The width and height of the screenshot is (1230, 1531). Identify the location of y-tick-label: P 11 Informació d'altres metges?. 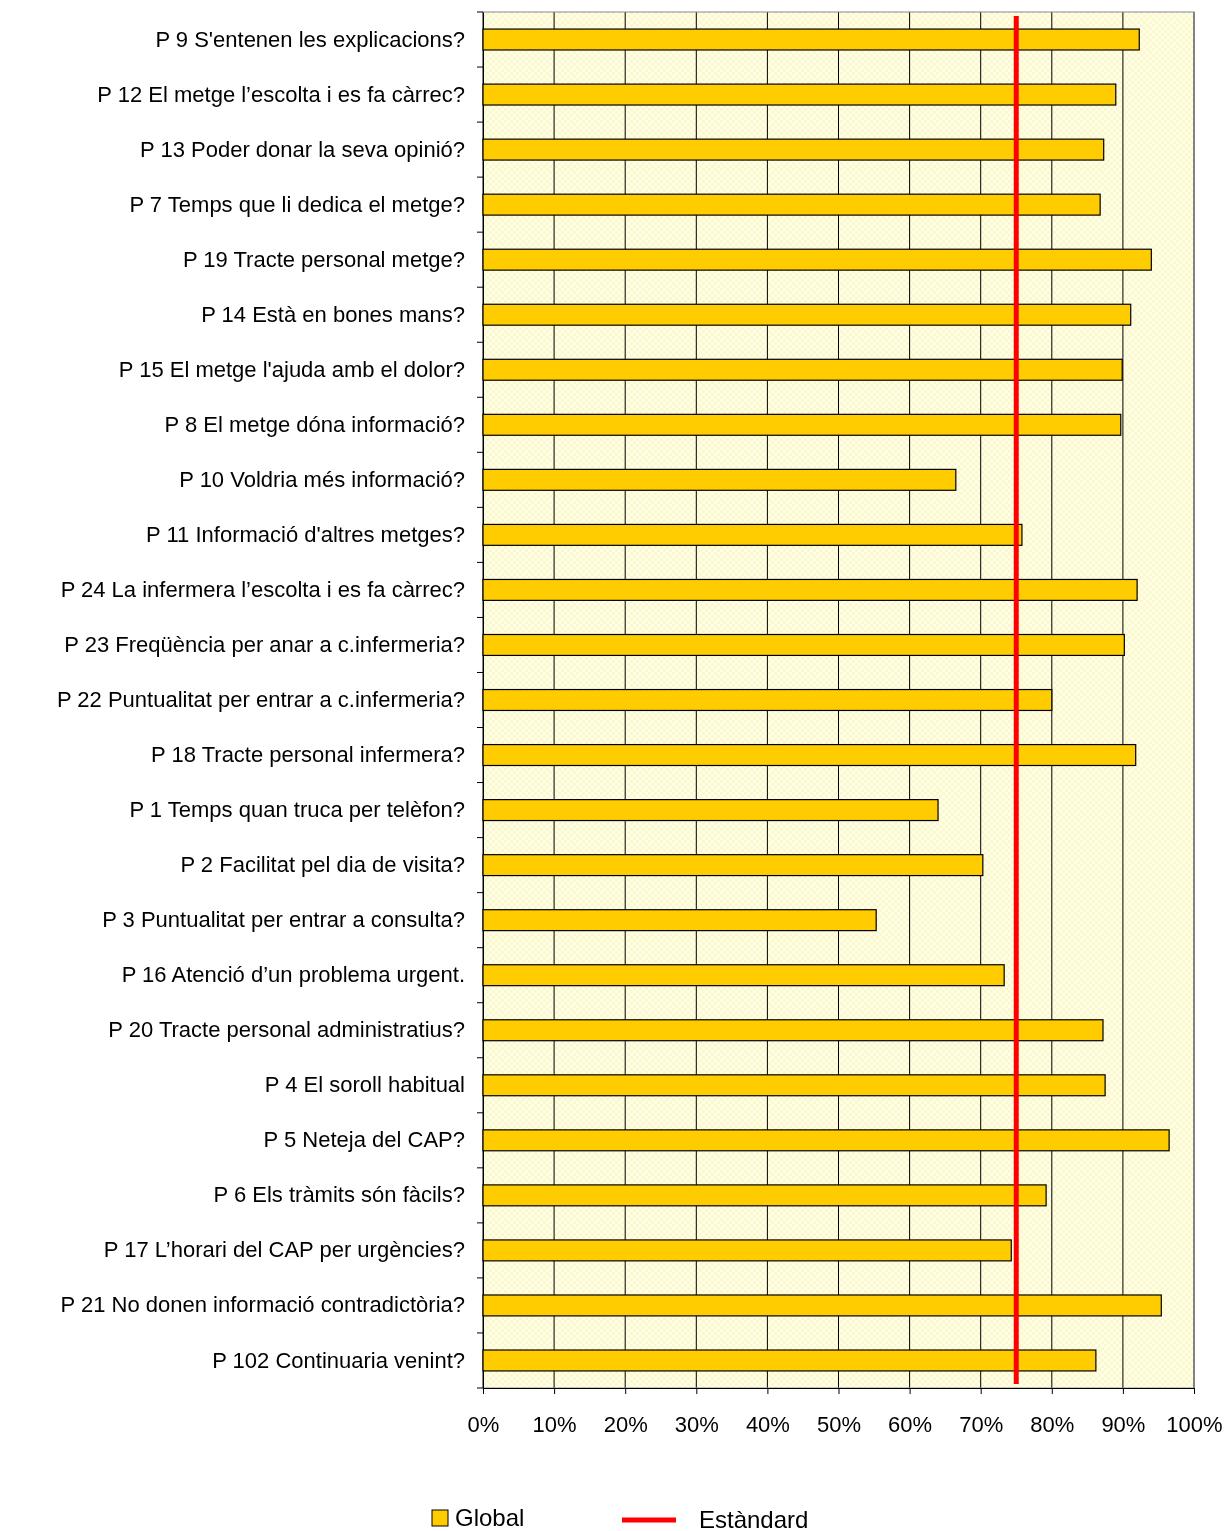
(305, 534).